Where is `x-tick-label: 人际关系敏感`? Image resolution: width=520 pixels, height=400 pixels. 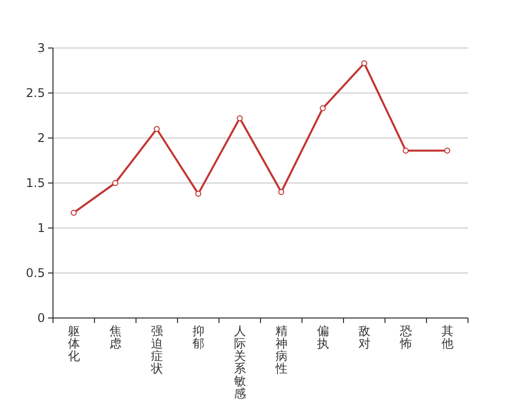
x-tick-label: 人际关系敏感 is located at coordinates (240, 362).